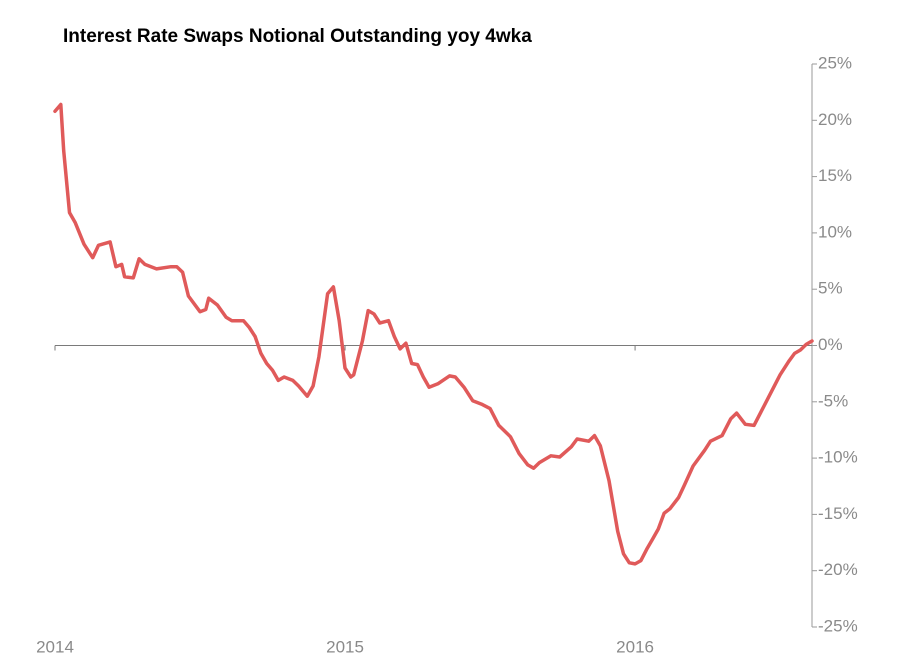 Image resolution: width=911 pixels, height=661 pixels. Describe the element at coordinates (830, 344) in the screenshot. I see `y-tick-label: 0%` at that location.